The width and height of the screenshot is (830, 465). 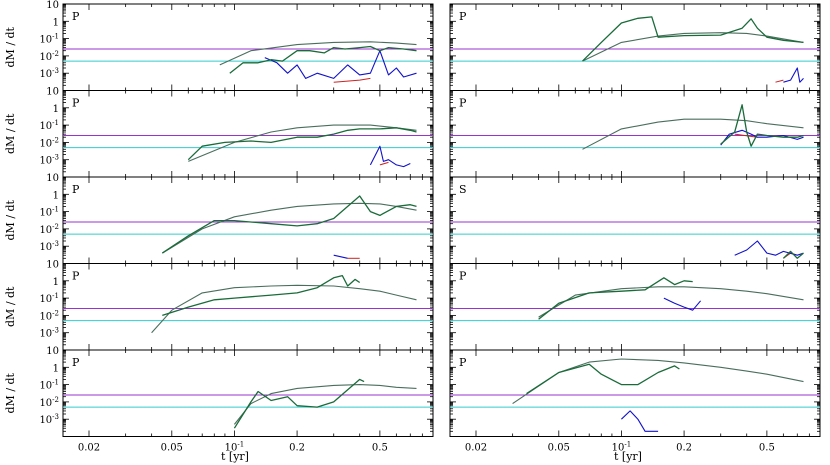 I want to click on x-tick-label: 0.5, so click(x=767, y=448).